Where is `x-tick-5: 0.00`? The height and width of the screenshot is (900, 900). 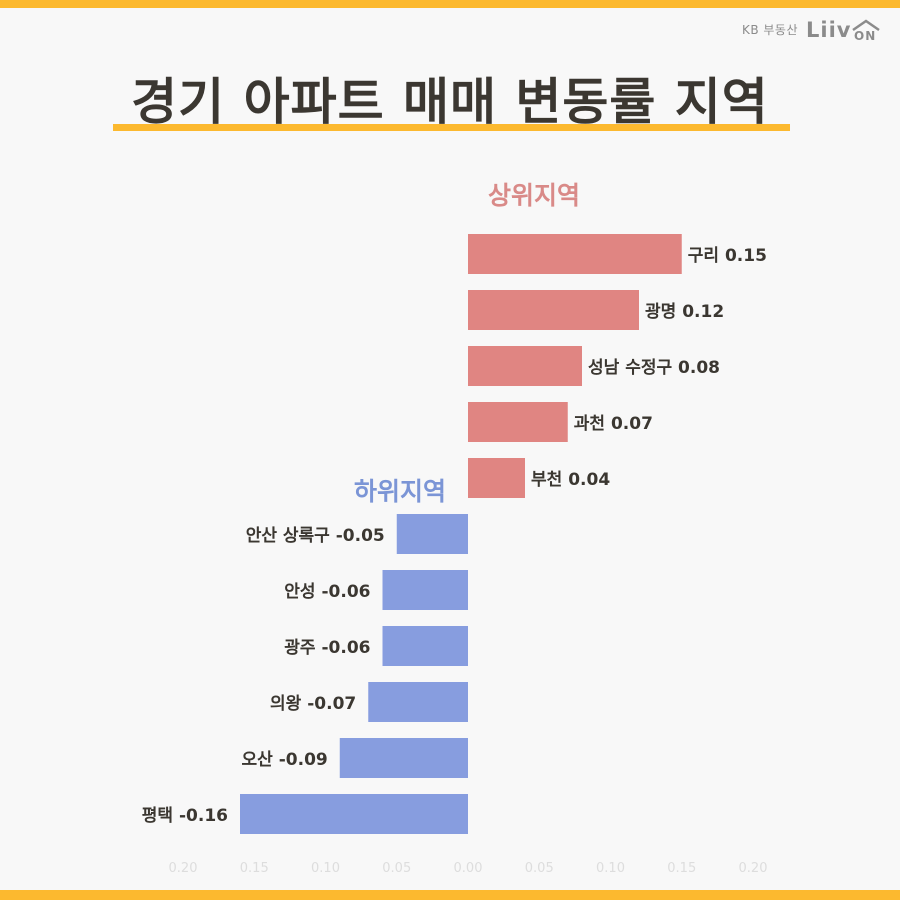 x-tick-5: 0.00 is located at coordinates (468, 868).